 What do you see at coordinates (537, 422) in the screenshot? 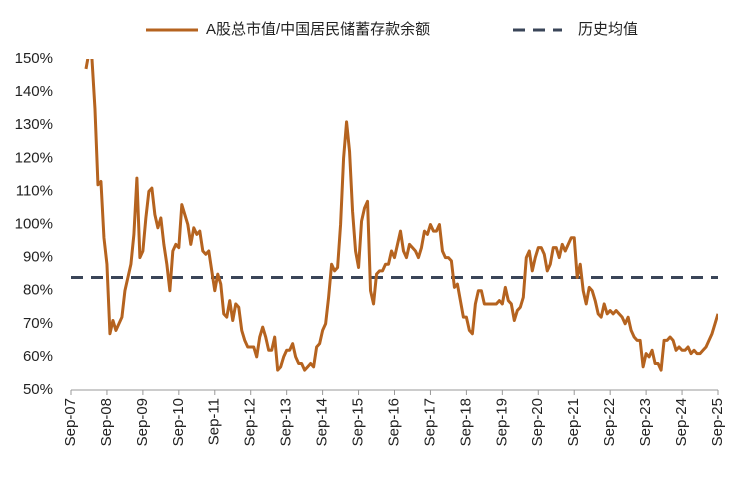
I see `x-tick-label: Sep-20` at bounding box center [537, 422].